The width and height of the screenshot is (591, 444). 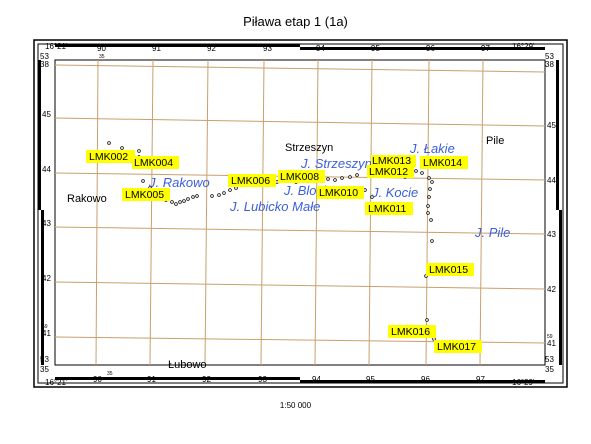 I want to click on place-strzeszyn: Strzeszyn, so click(x=309, y=148).